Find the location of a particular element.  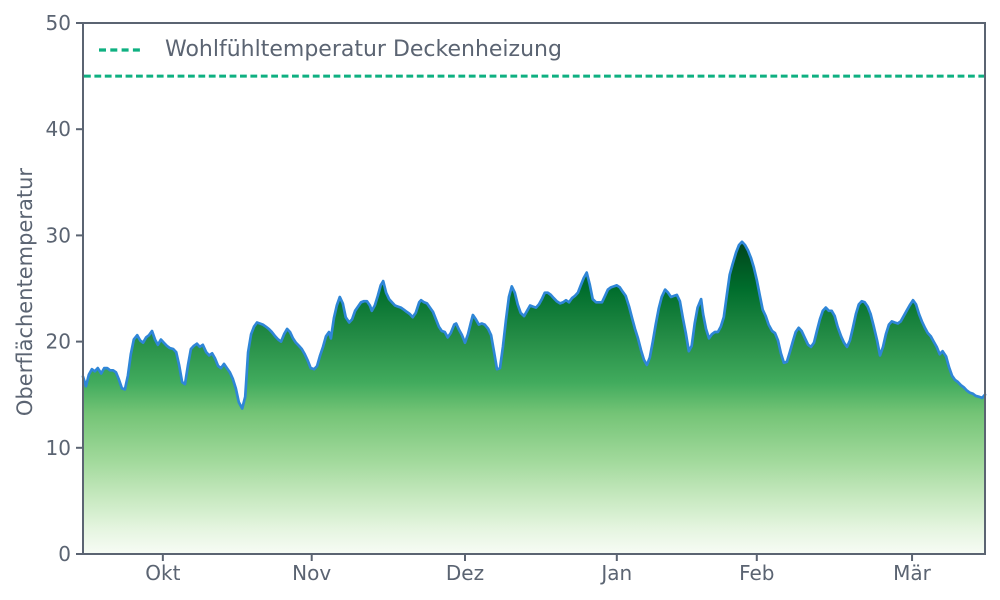

legend-dash-swatch is located at coordinates (121, 50).